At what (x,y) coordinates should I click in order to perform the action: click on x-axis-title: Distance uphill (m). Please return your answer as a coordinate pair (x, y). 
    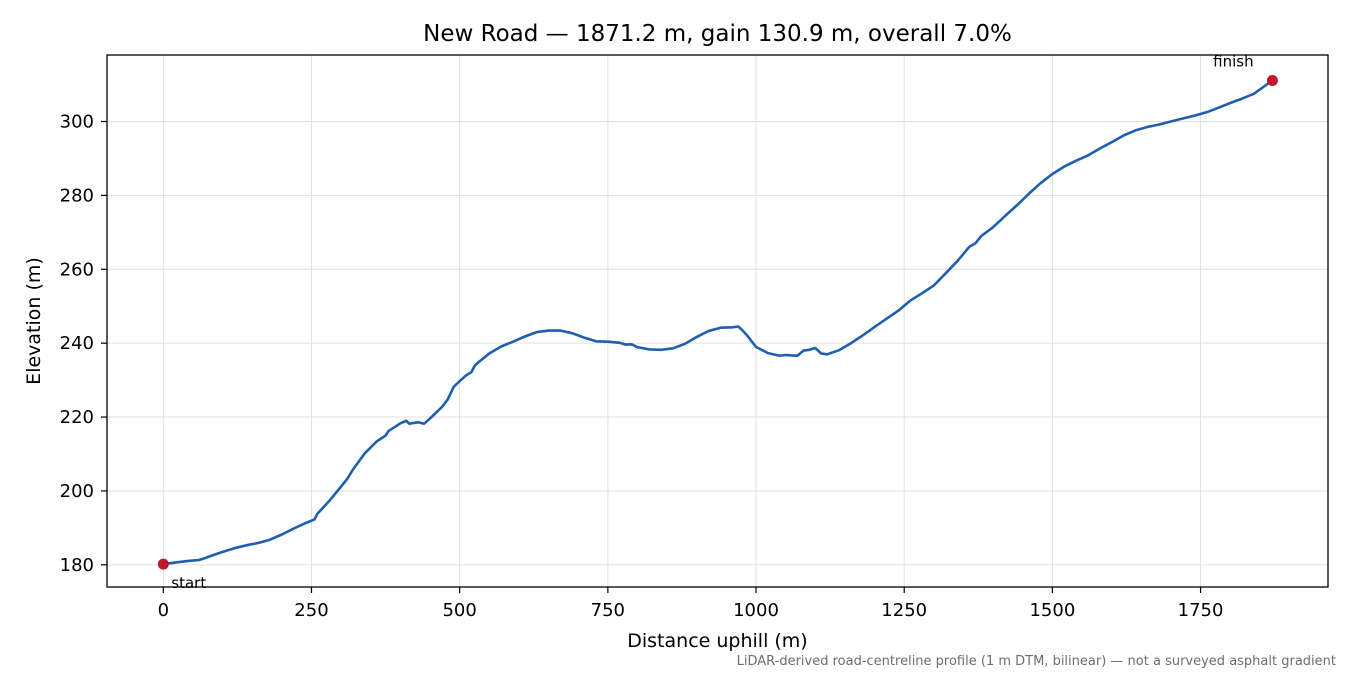
    Looking at the image, I should click on (717, 641).